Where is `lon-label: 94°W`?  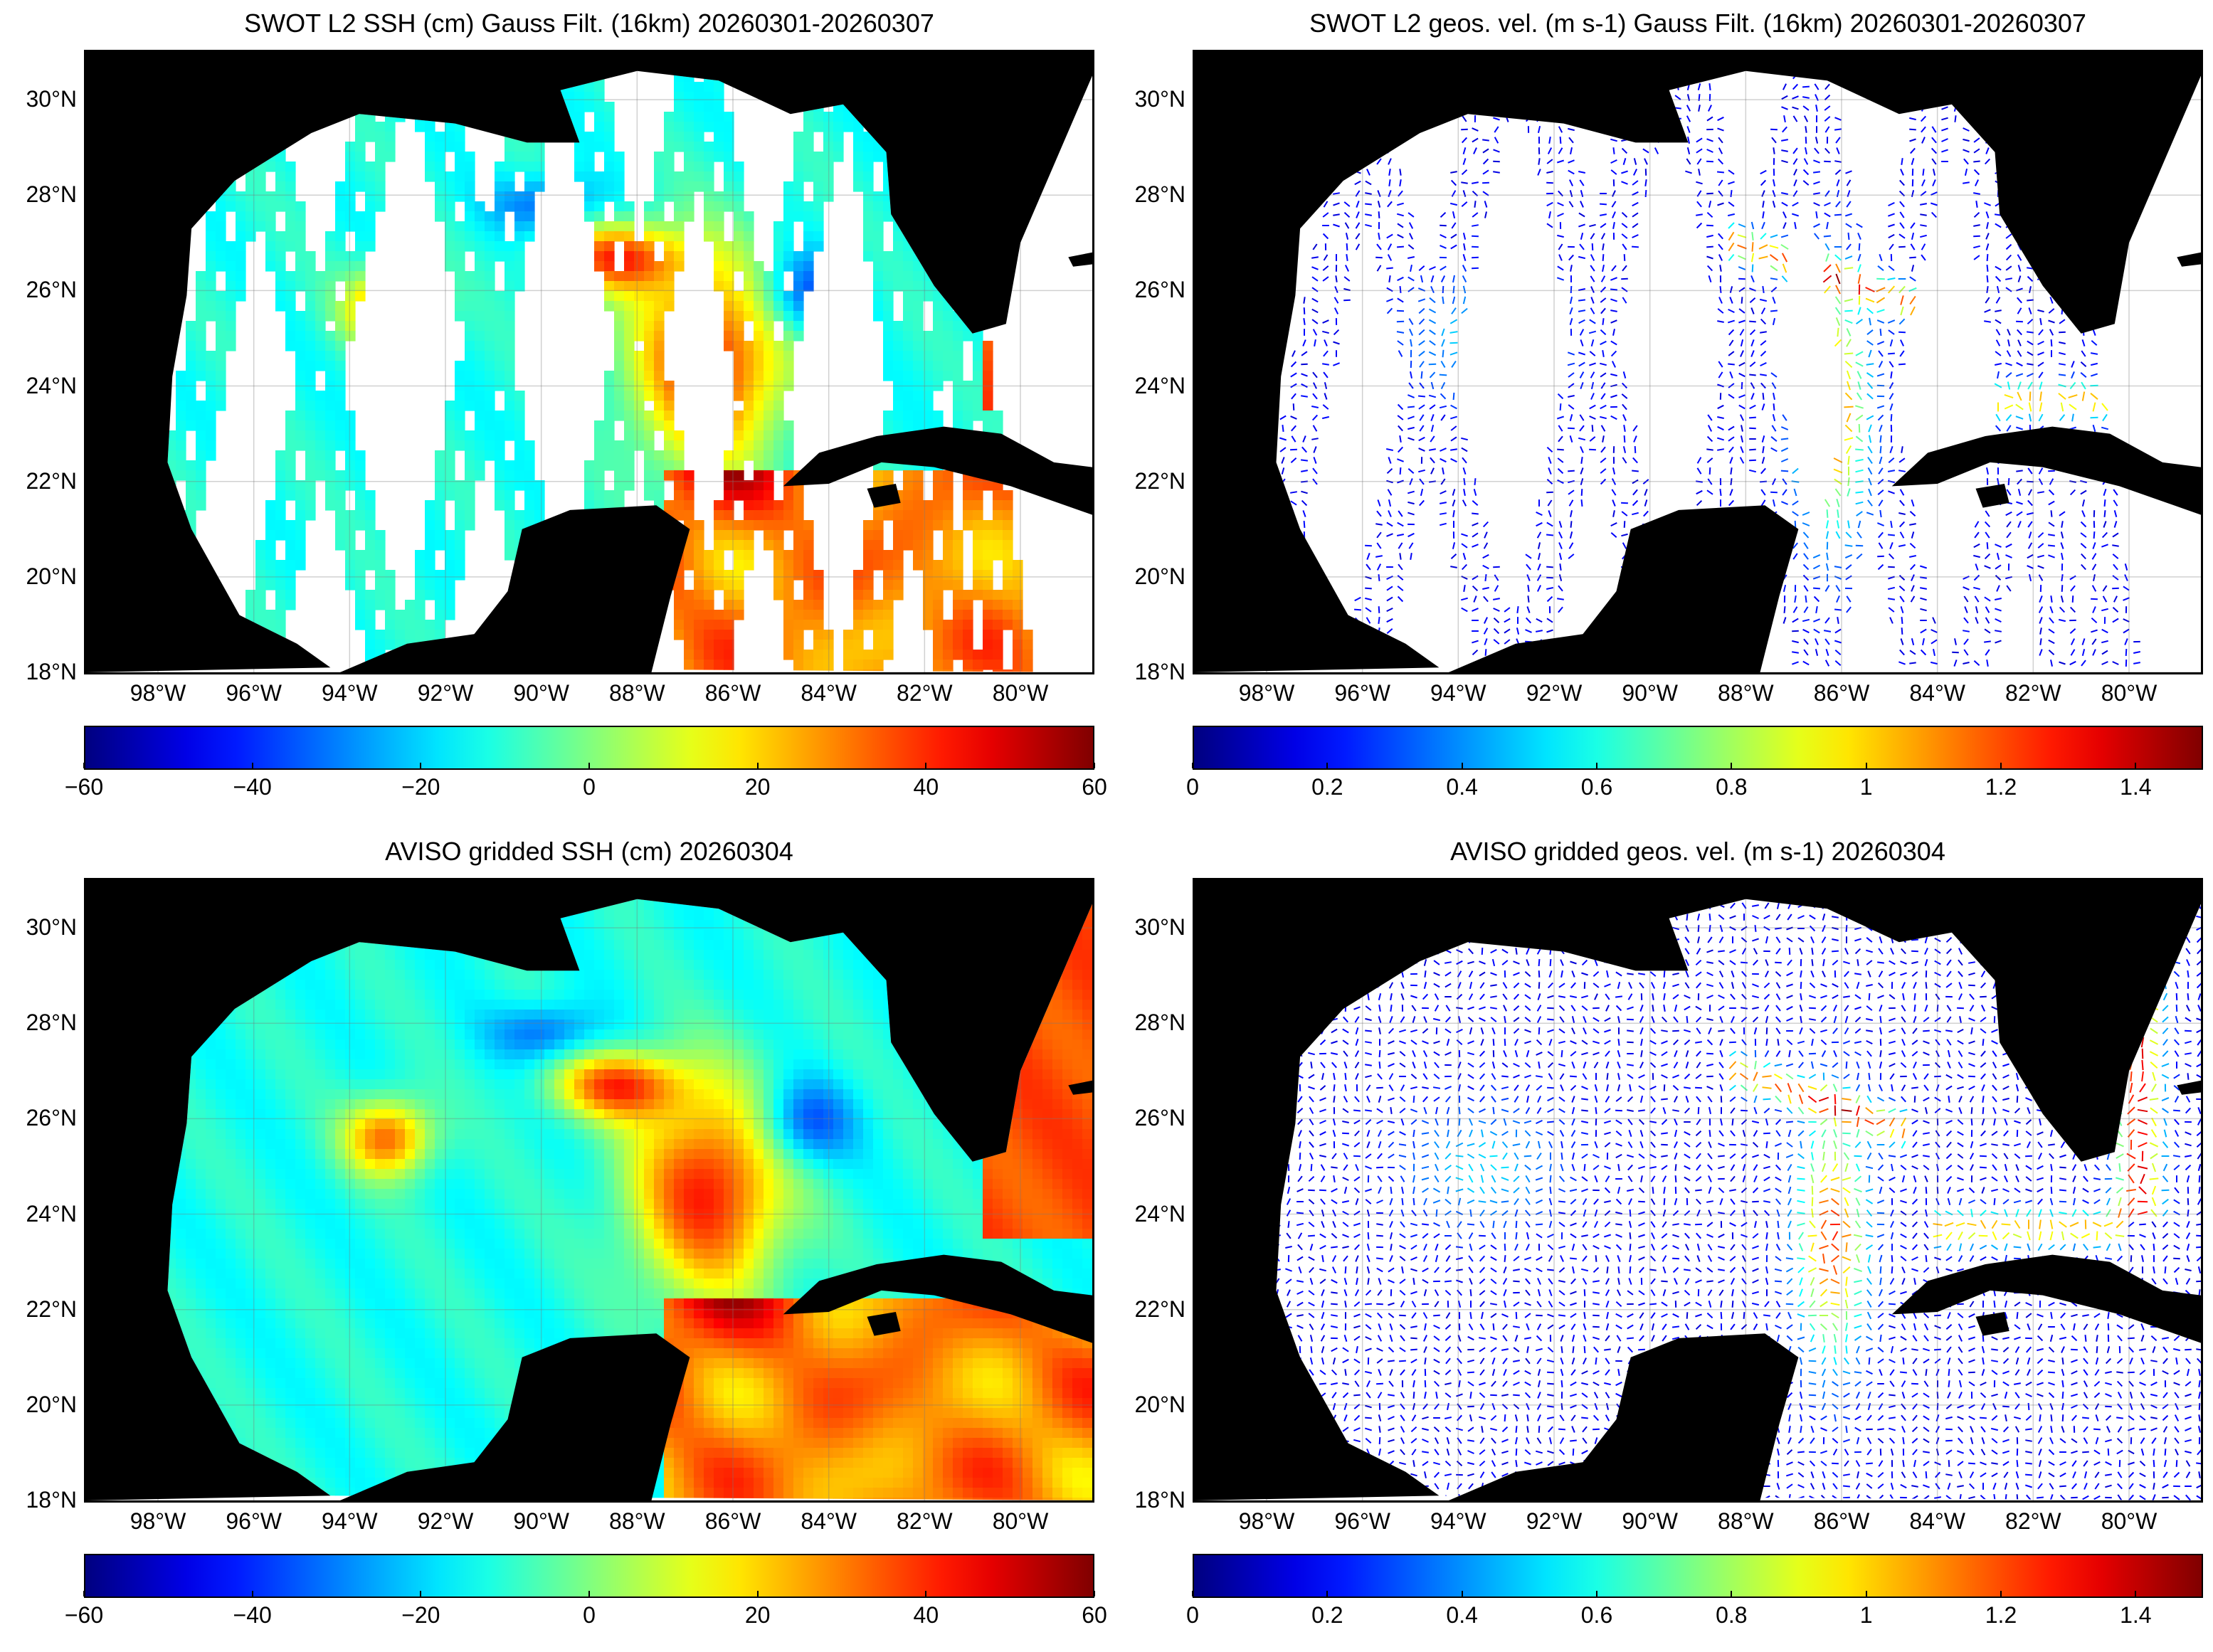
lon-label: 94°W is located at coordinates (350, 693).